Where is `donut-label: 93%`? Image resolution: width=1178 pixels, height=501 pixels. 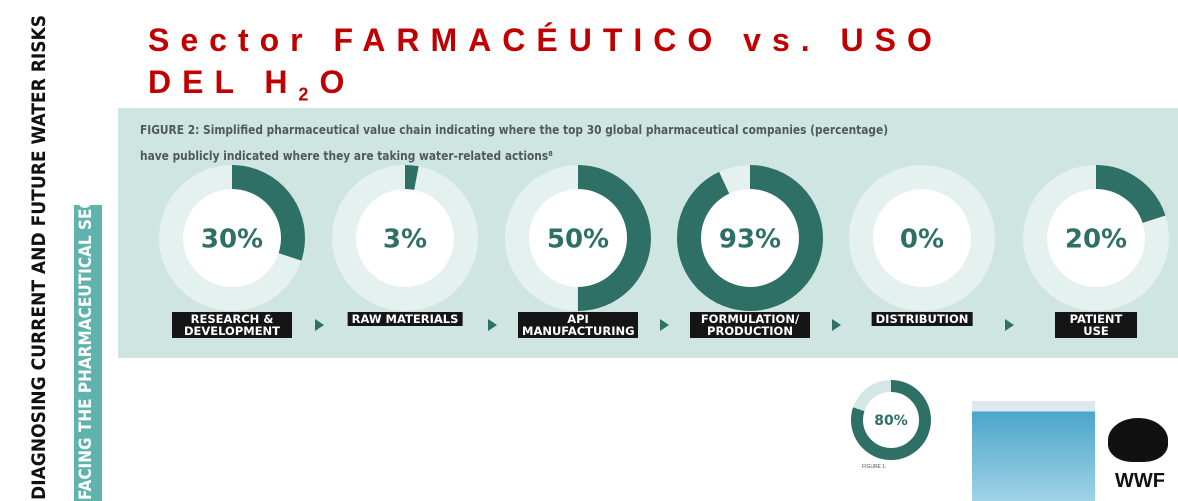 donut-label: 93% is located at coordinates (750, 239).